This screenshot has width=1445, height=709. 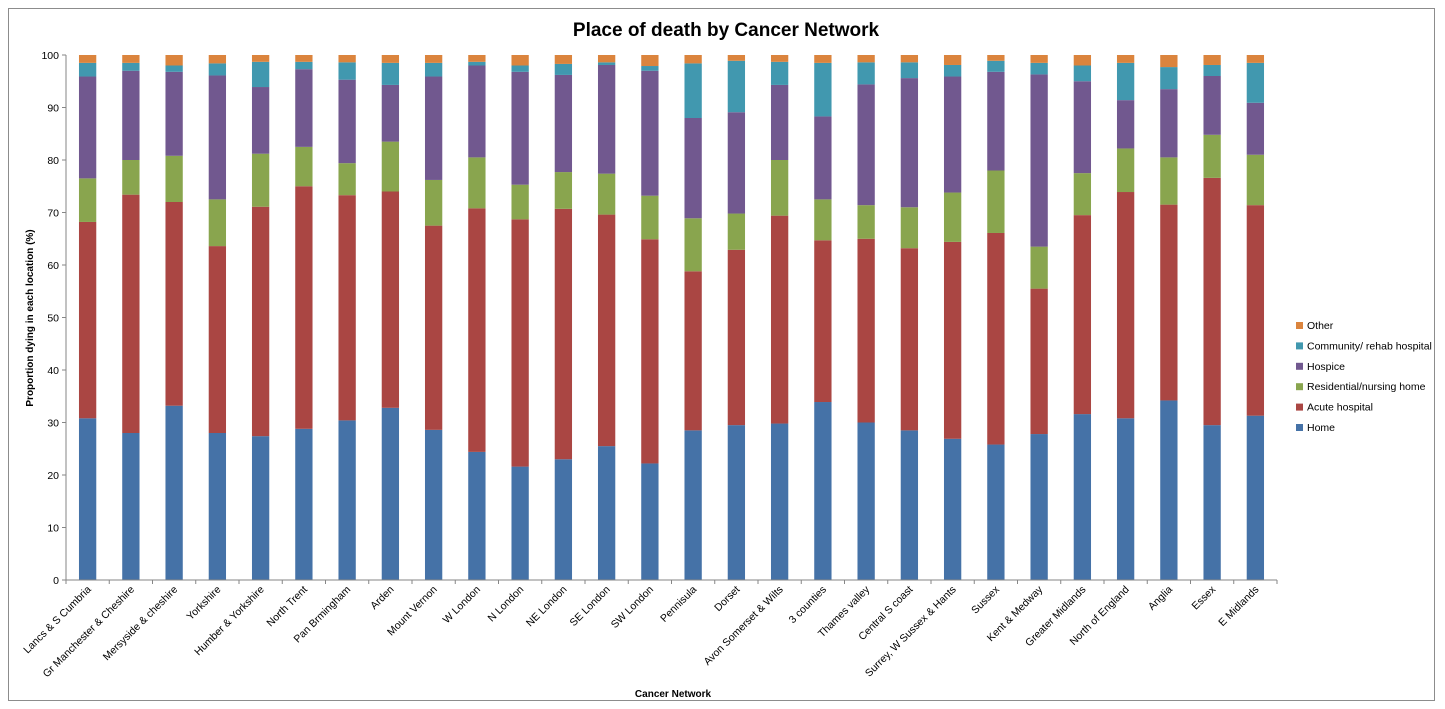 I want to click on x-tick-label: Pennisula, so click(x=678, y=604).